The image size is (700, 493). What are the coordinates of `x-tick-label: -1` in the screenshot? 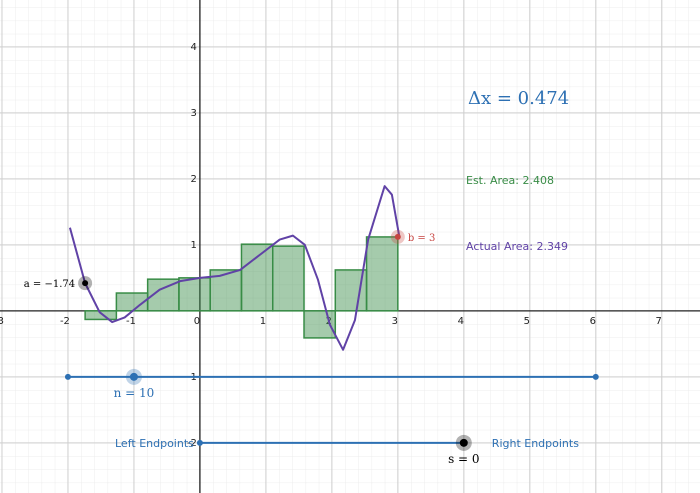 It's located at (131, 321).